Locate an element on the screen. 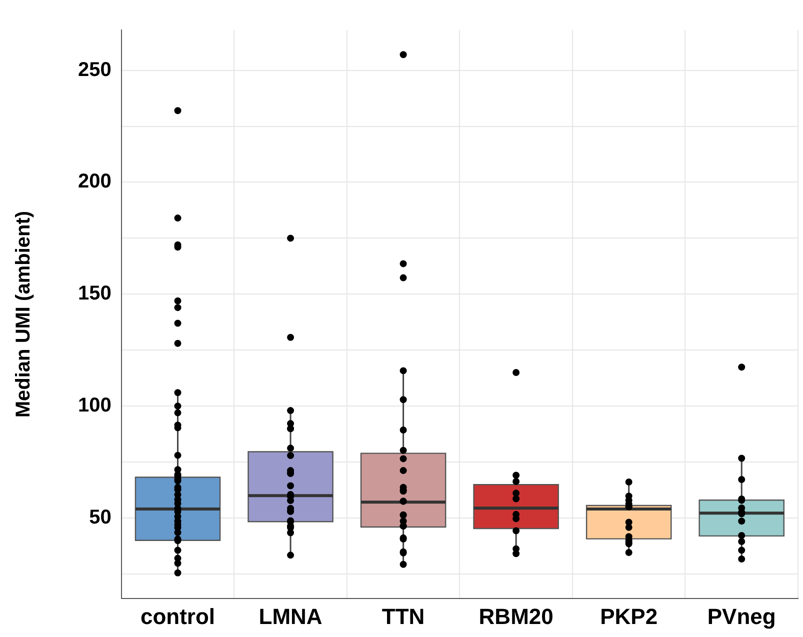  x-tick-label: RBM20 is located at coordinates (516, 616).